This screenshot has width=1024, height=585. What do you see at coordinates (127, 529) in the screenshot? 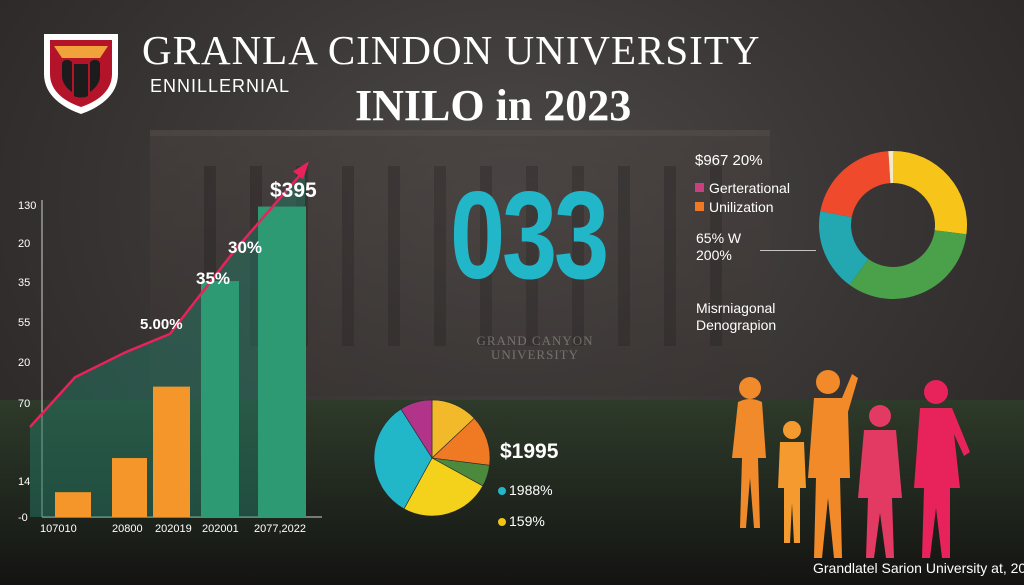
I see `x-tick-label: 20800` at bounding box center [127, 529].